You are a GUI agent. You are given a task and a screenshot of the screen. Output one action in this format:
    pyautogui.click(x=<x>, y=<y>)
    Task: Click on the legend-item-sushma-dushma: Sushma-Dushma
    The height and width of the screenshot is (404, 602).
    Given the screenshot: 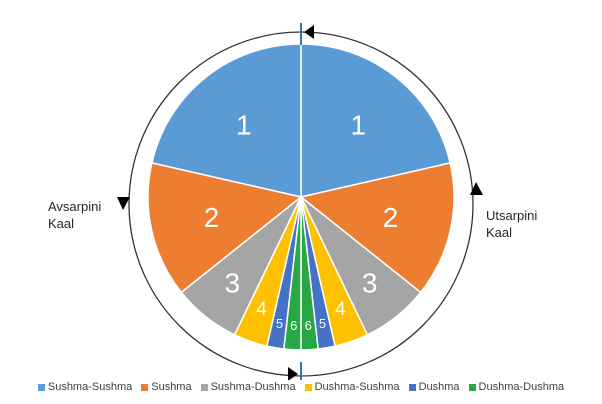 What is the action you would take?
    pyautogui.click(x=248, y=387)
    